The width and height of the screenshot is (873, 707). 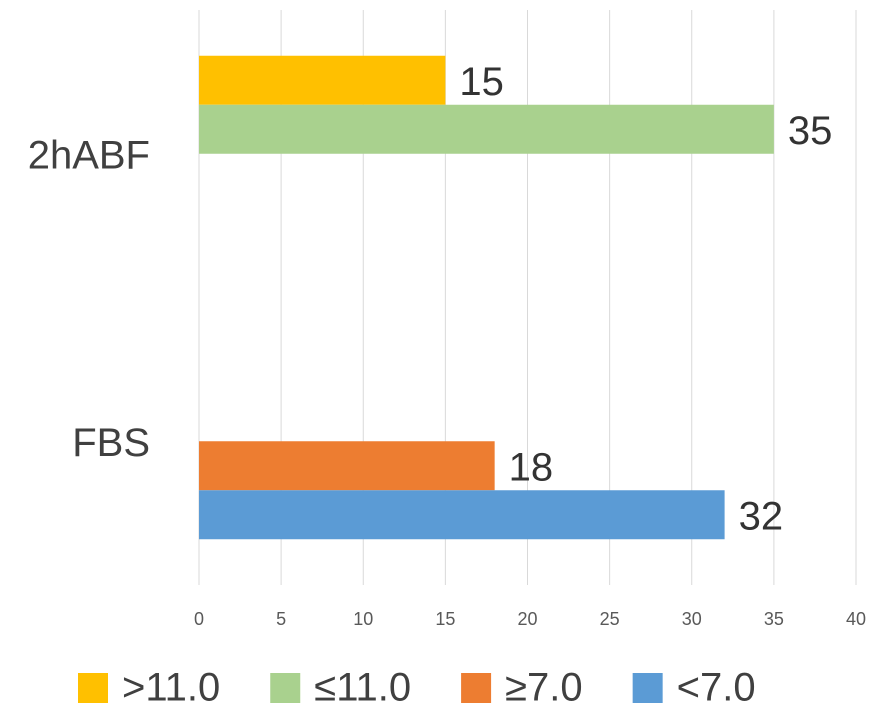 I want to click on x-tick-label: 30, so click(x=692, y=619).